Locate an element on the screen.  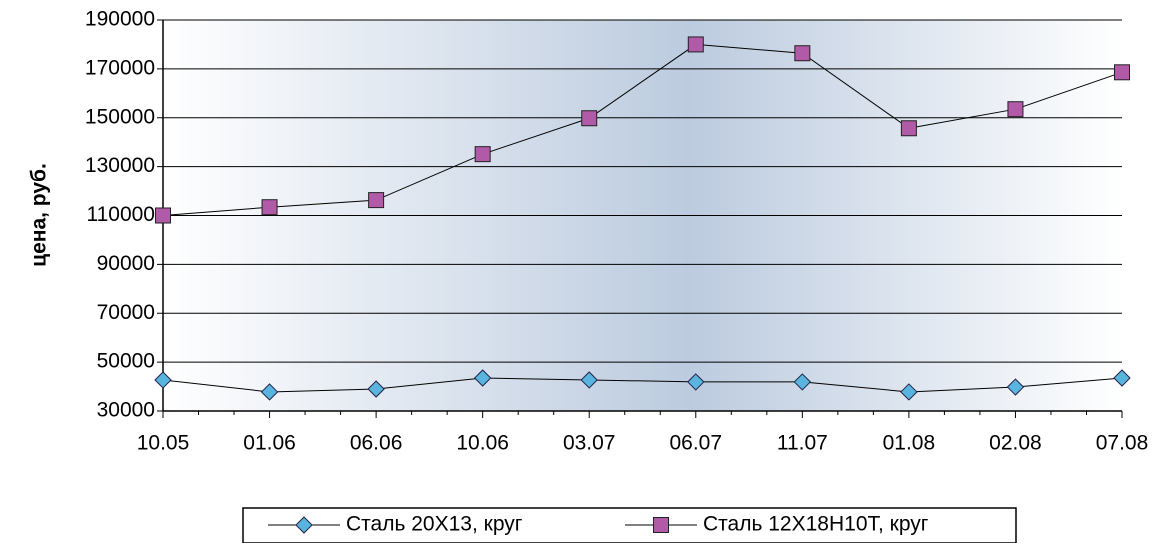
legend-label: Сталь 20Х13, круг is located at coordinates (434, 524).